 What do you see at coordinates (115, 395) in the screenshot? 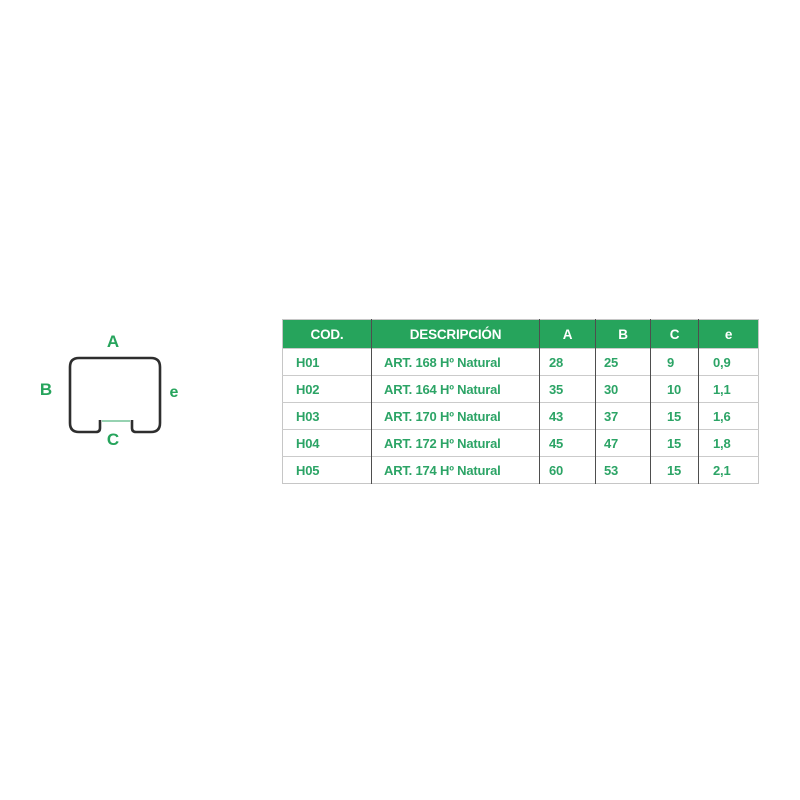
I see `profile-outline` at bounding box center [115, 395].